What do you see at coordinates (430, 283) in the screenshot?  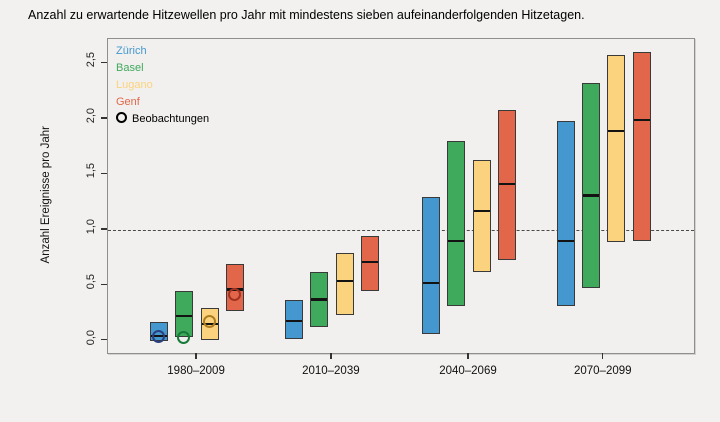 I see `median-z-rich-2040-2069` at bounding box center [430, 283].